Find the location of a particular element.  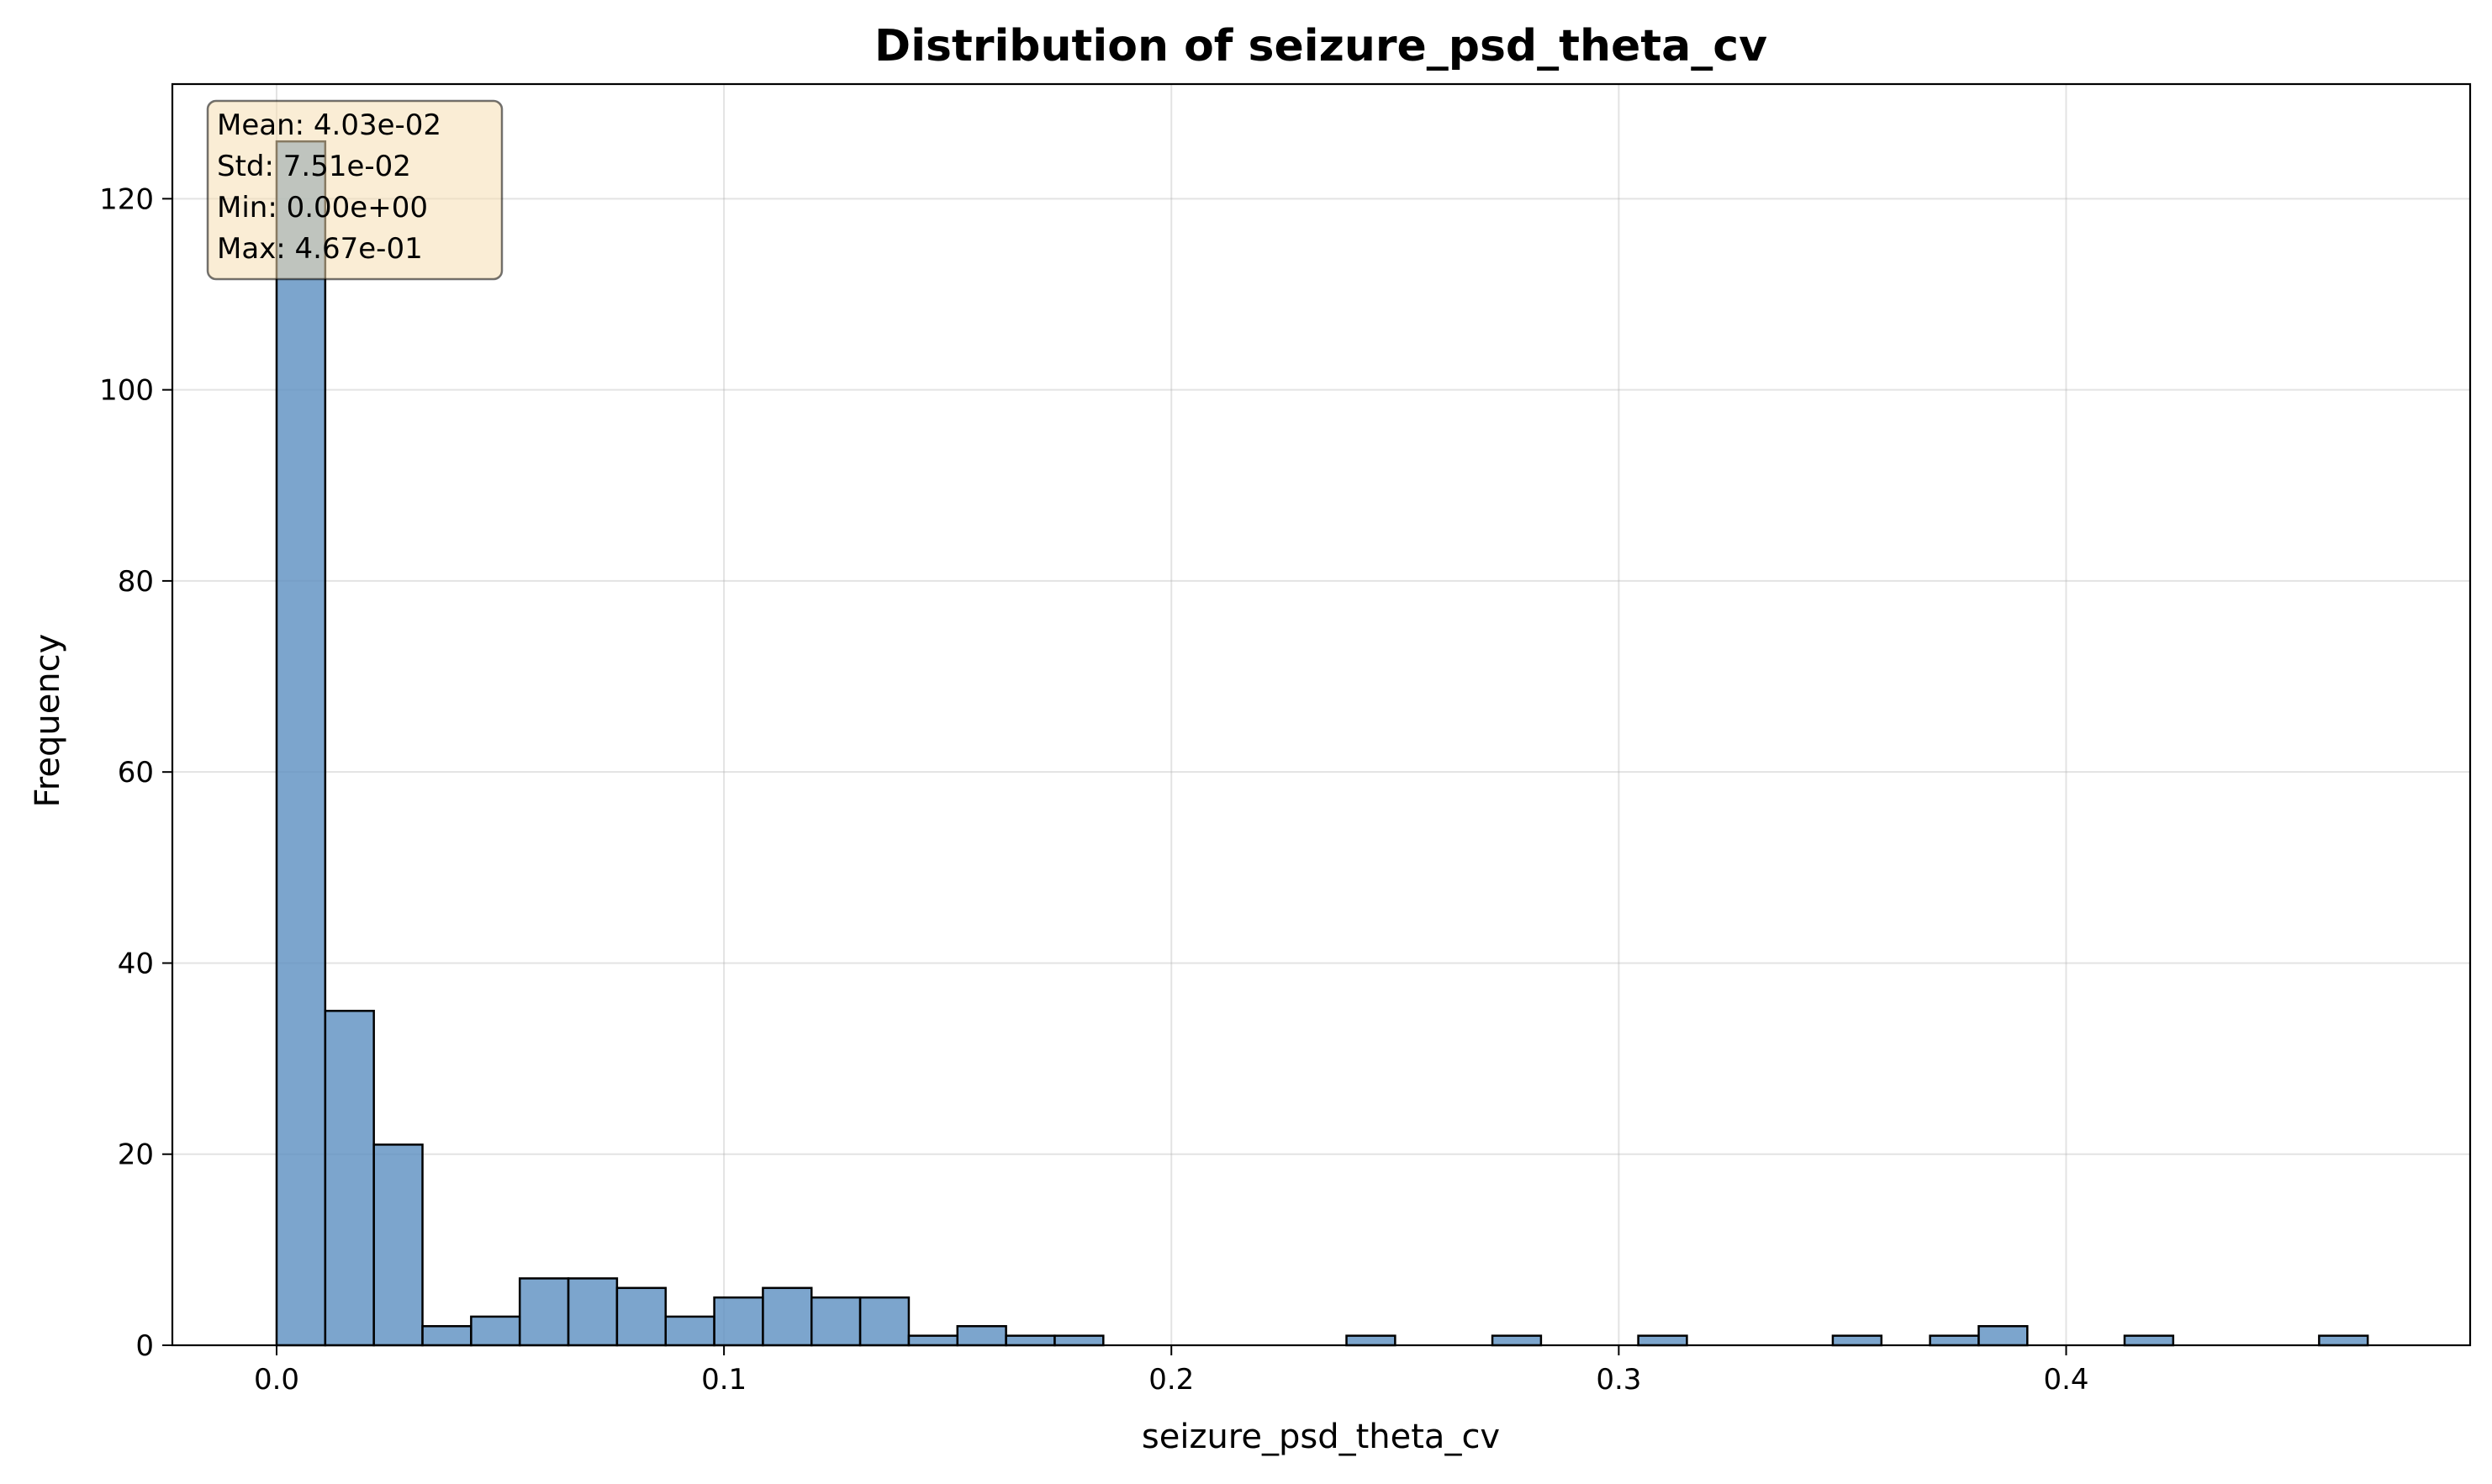

stats-line: Std: 7.51e-02 is located at coordinates (314, 166).